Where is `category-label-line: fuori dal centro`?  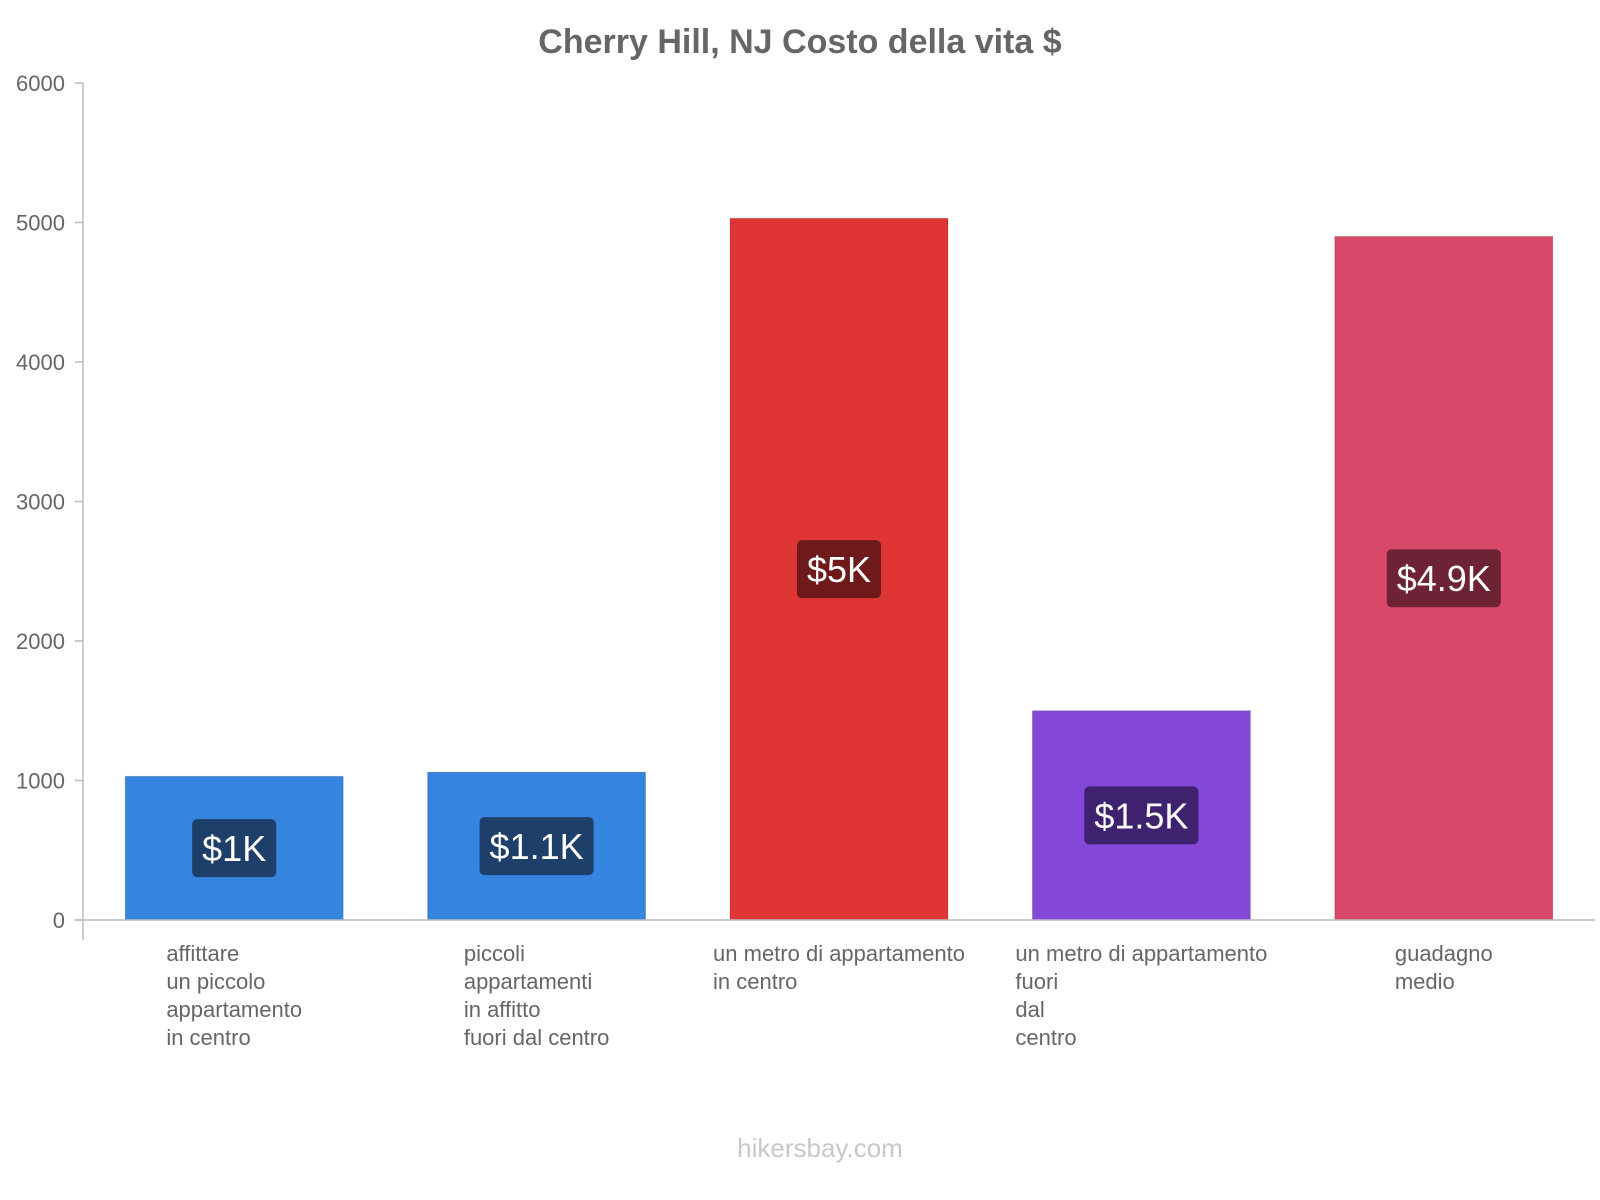
category-label-line: fuori dal centro is located at coordinates (537, 1037).